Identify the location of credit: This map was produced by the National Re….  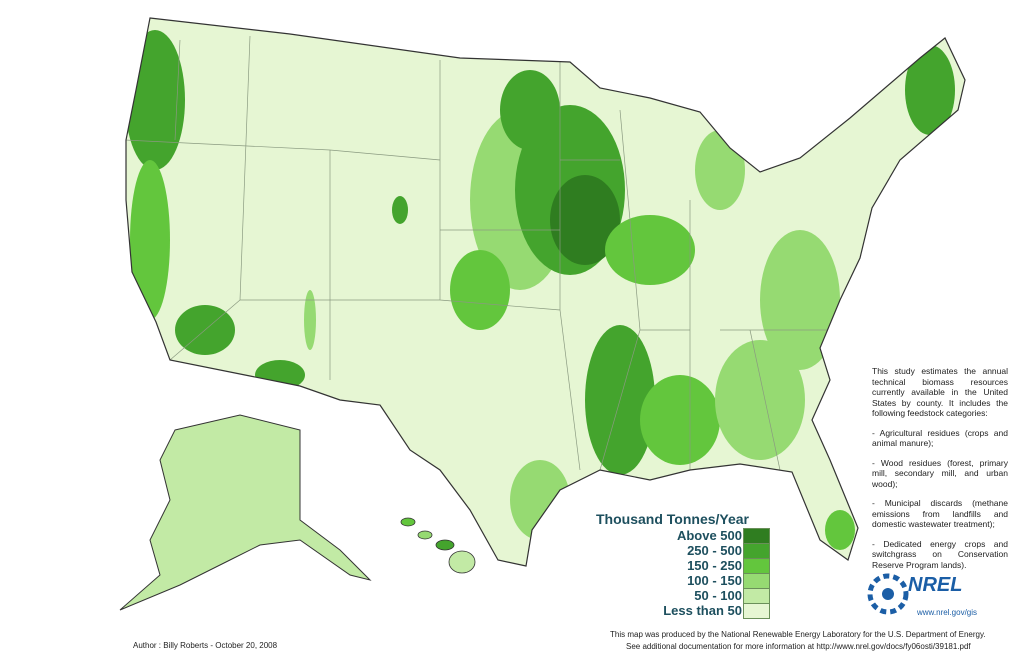
(798, 634).